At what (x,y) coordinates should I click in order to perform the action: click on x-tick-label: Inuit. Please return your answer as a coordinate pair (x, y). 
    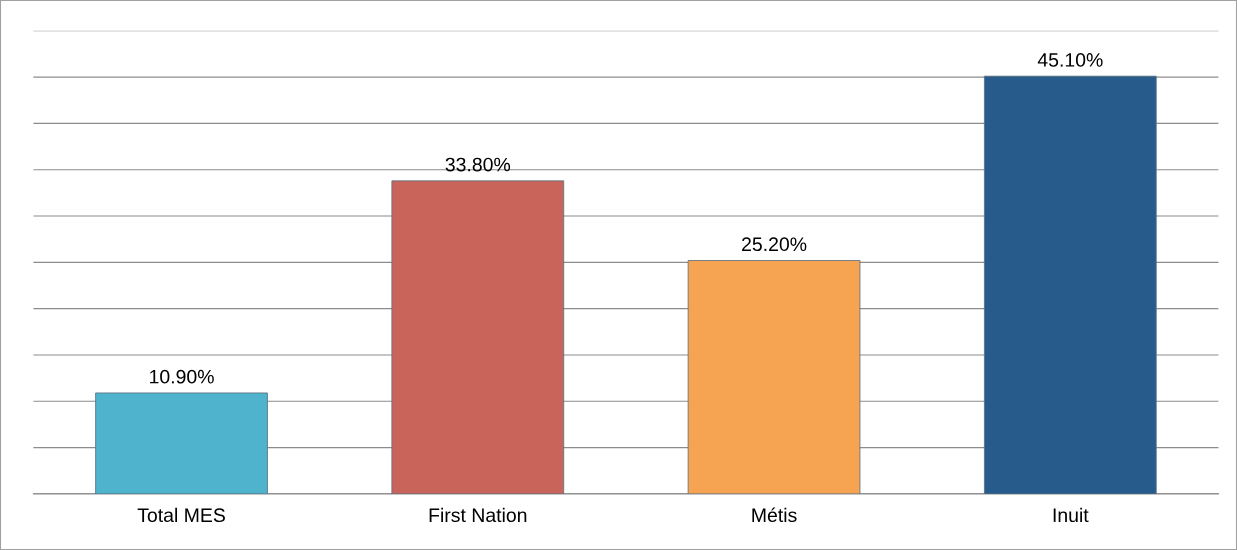
    Looking at the image, I should click on (1071, 515).